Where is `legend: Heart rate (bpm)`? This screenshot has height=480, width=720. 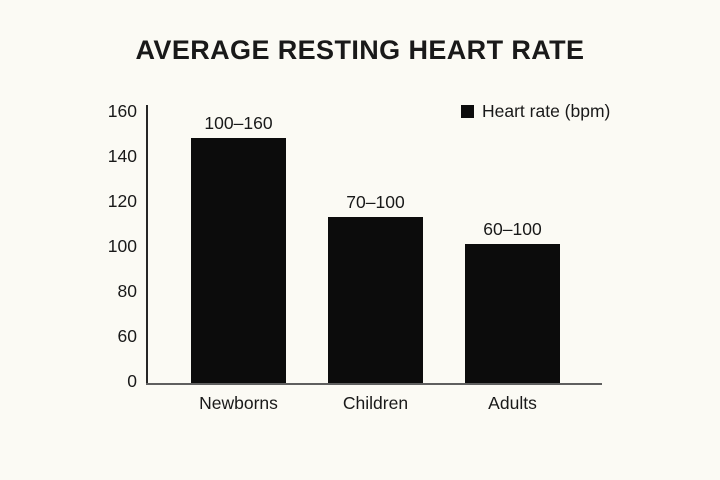 legend: Heart rate (bpm) is located at coordinates (536, 111).